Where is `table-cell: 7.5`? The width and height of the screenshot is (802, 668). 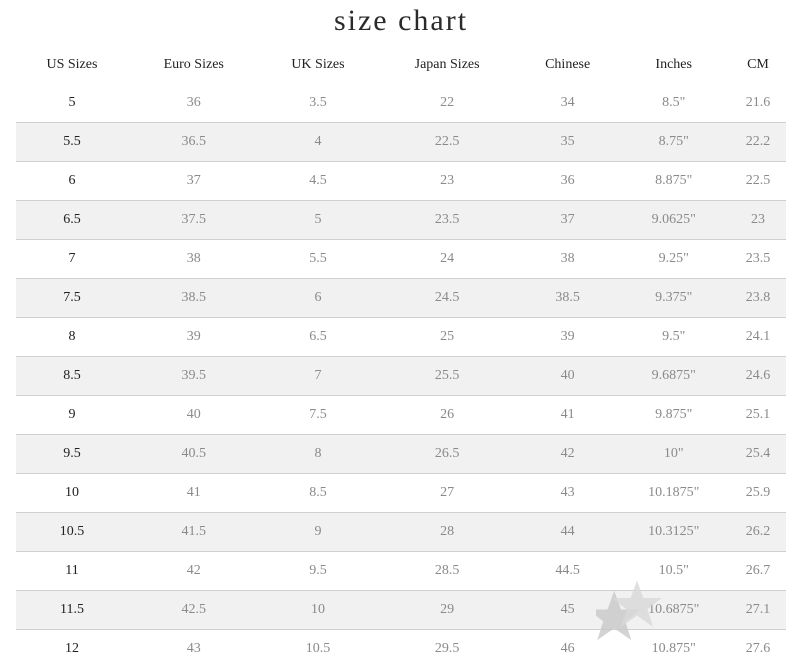
table-cell: 7.5 is located at coordinates (318, 415).